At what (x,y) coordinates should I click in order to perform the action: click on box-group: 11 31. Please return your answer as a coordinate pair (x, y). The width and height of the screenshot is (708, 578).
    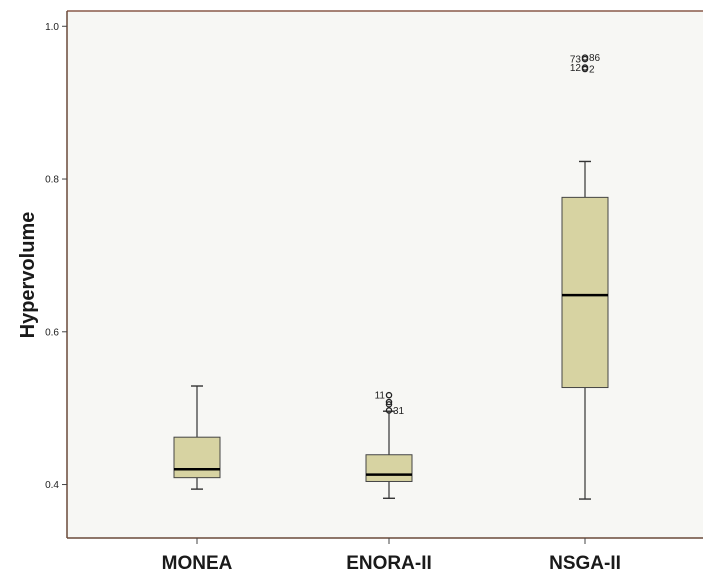
    Looking at the image, I should click on (389, 445).